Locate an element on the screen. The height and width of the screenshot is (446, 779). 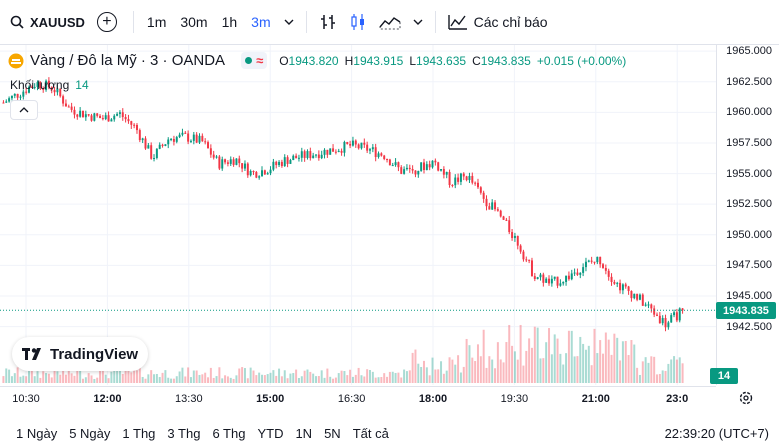
price-tick-label: 1952.500 is located at coordinates (749, 204).